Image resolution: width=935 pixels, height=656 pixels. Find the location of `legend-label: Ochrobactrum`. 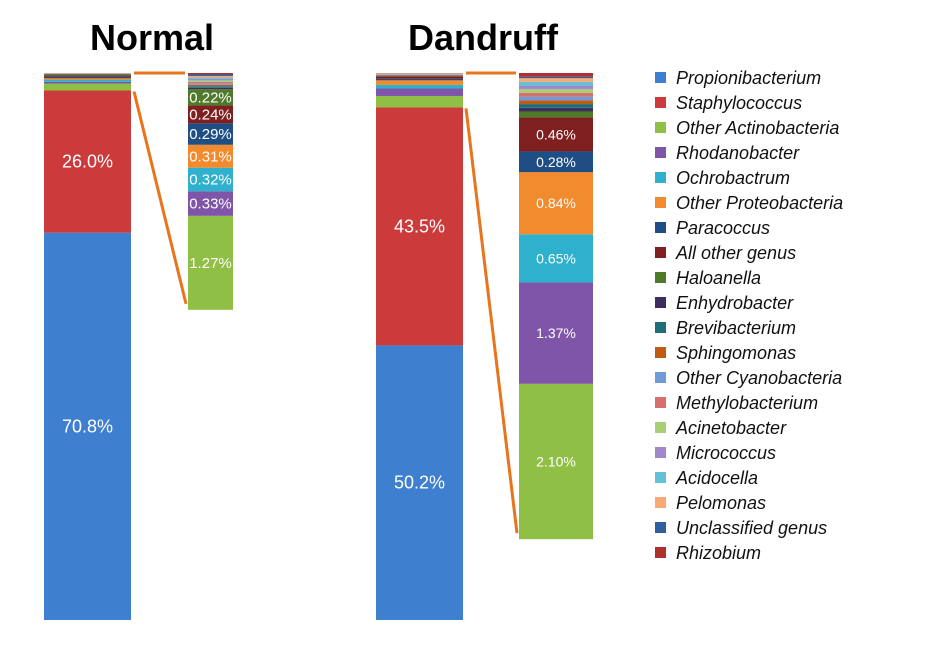

legend-label: Ochrobactrum is located at coordinates (733, 178).